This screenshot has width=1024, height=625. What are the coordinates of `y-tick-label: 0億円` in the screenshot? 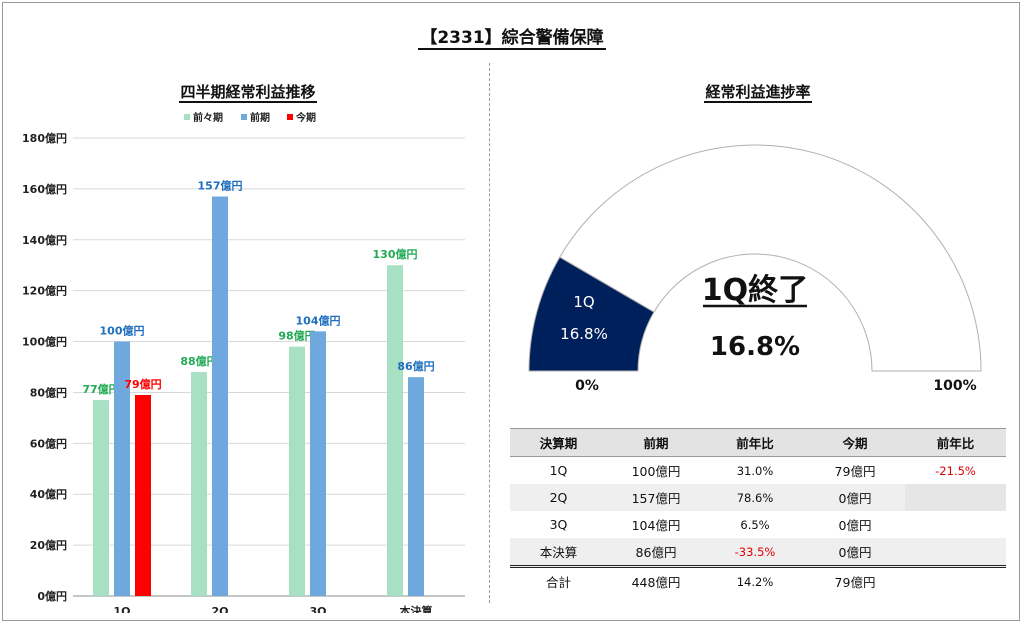 It's located at (52, 596).